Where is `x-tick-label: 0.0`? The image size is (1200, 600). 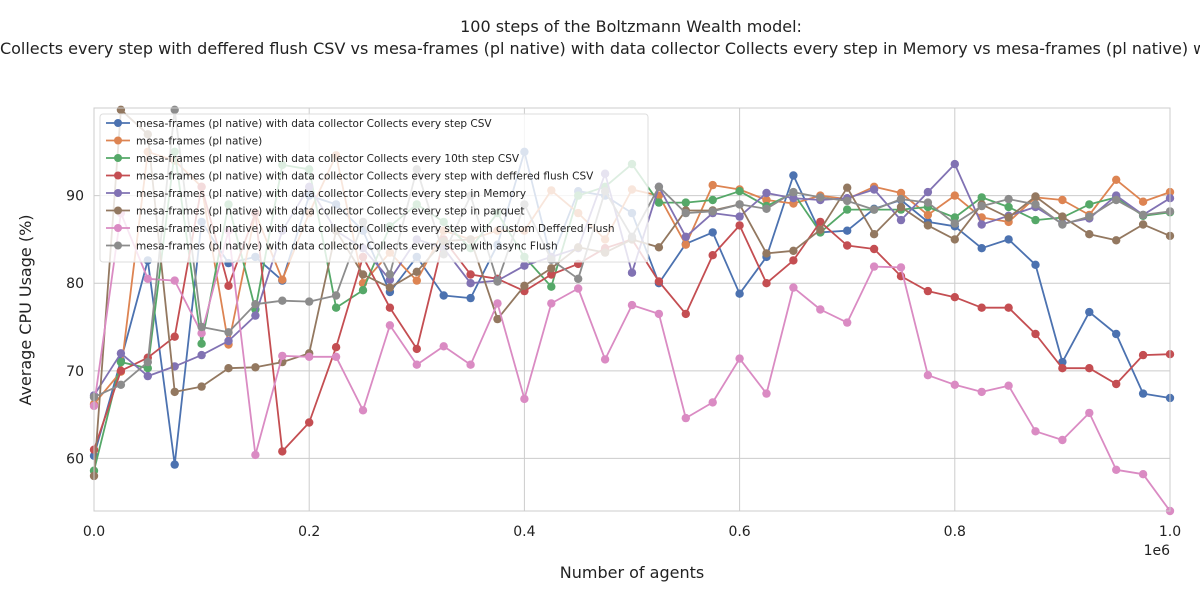
x-tick-label: 0.0 is located at coordinates (94, 532).